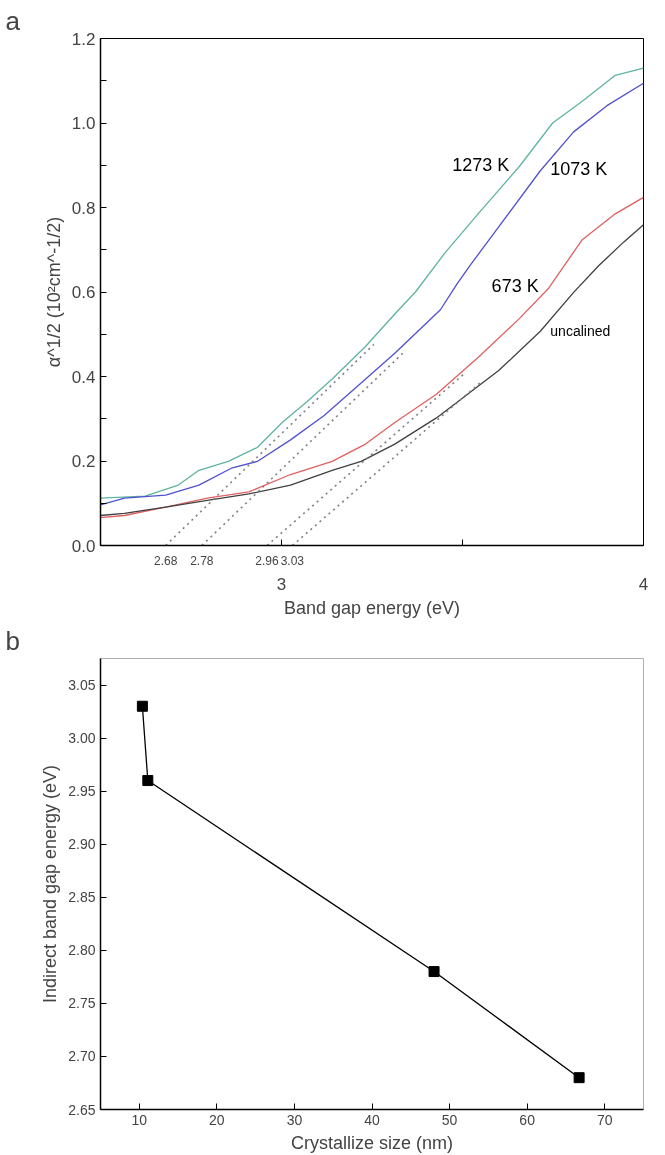  I want to click on x-tick-label: 70, so click(604, 1119).